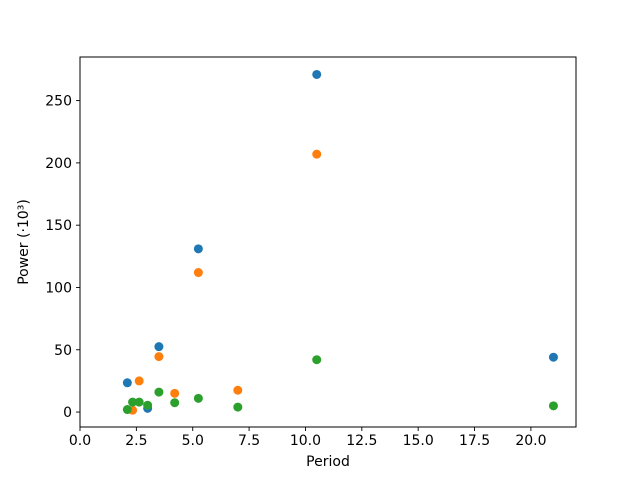  What do you see at coordinates (305, 441) in the screenshot?
I see `x-tick-label: 10.0` at bounding box center [305, 441].